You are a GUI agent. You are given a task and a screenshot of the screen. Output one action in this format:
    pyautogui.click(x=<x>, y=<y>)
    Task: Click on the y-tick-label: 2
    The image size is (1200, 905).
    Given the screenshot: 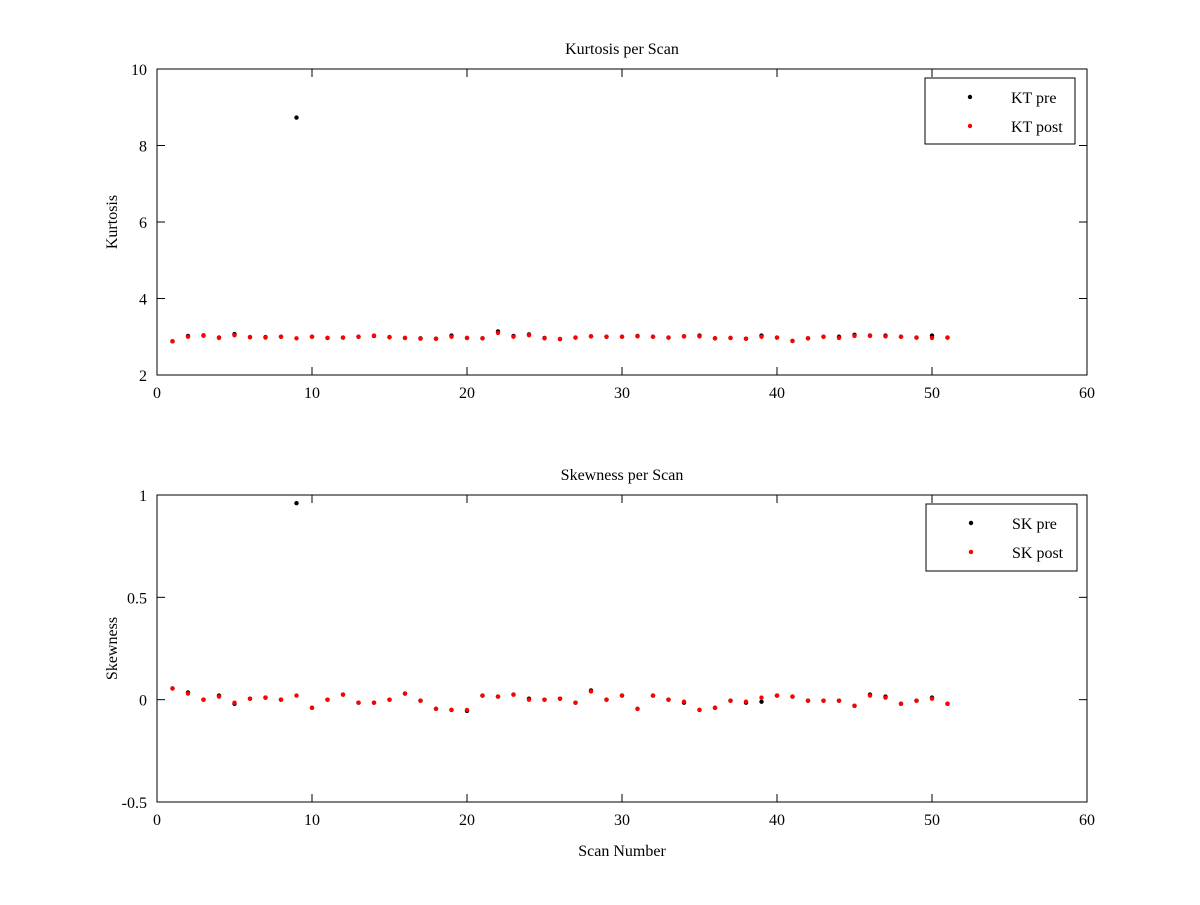 What is the action you would take?
    pyautogui.click(x=143, y=376)
    